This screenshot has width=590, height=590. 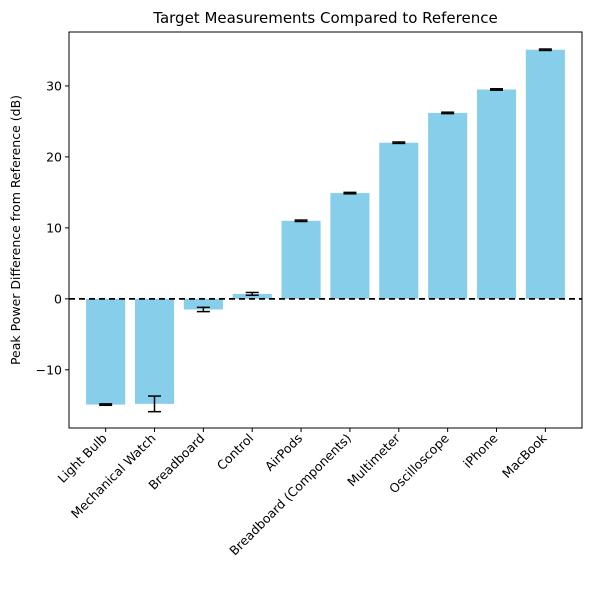 I want to click on y-tick-label: 30, so click(x=54, y=85).